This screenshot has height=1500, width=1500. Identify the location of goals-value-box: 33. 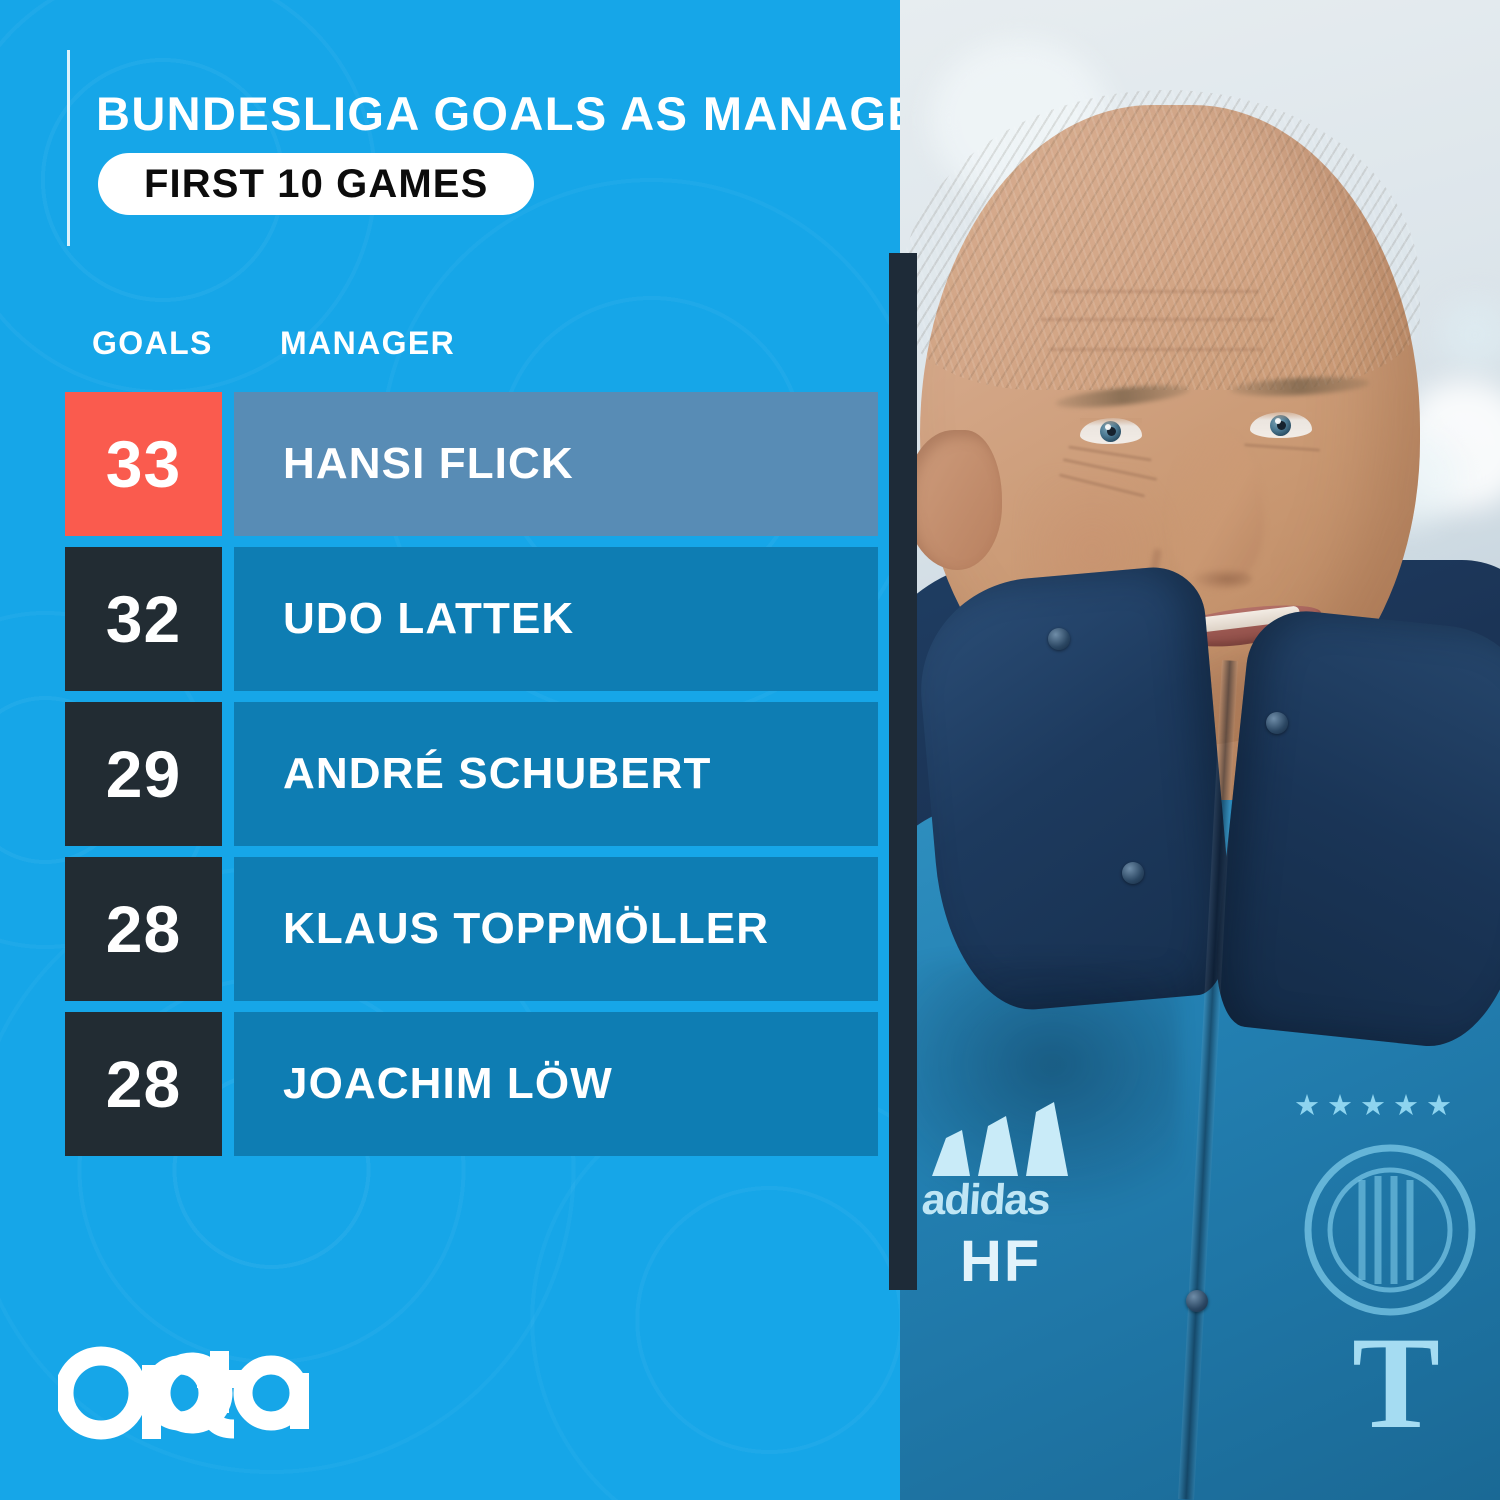
(143, 464).